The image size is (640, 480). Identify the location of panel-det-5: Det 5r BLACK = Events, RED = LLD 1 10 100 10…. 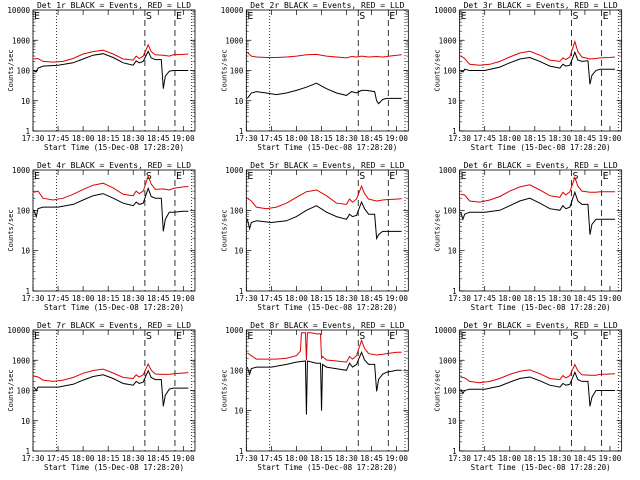
(314, 236).